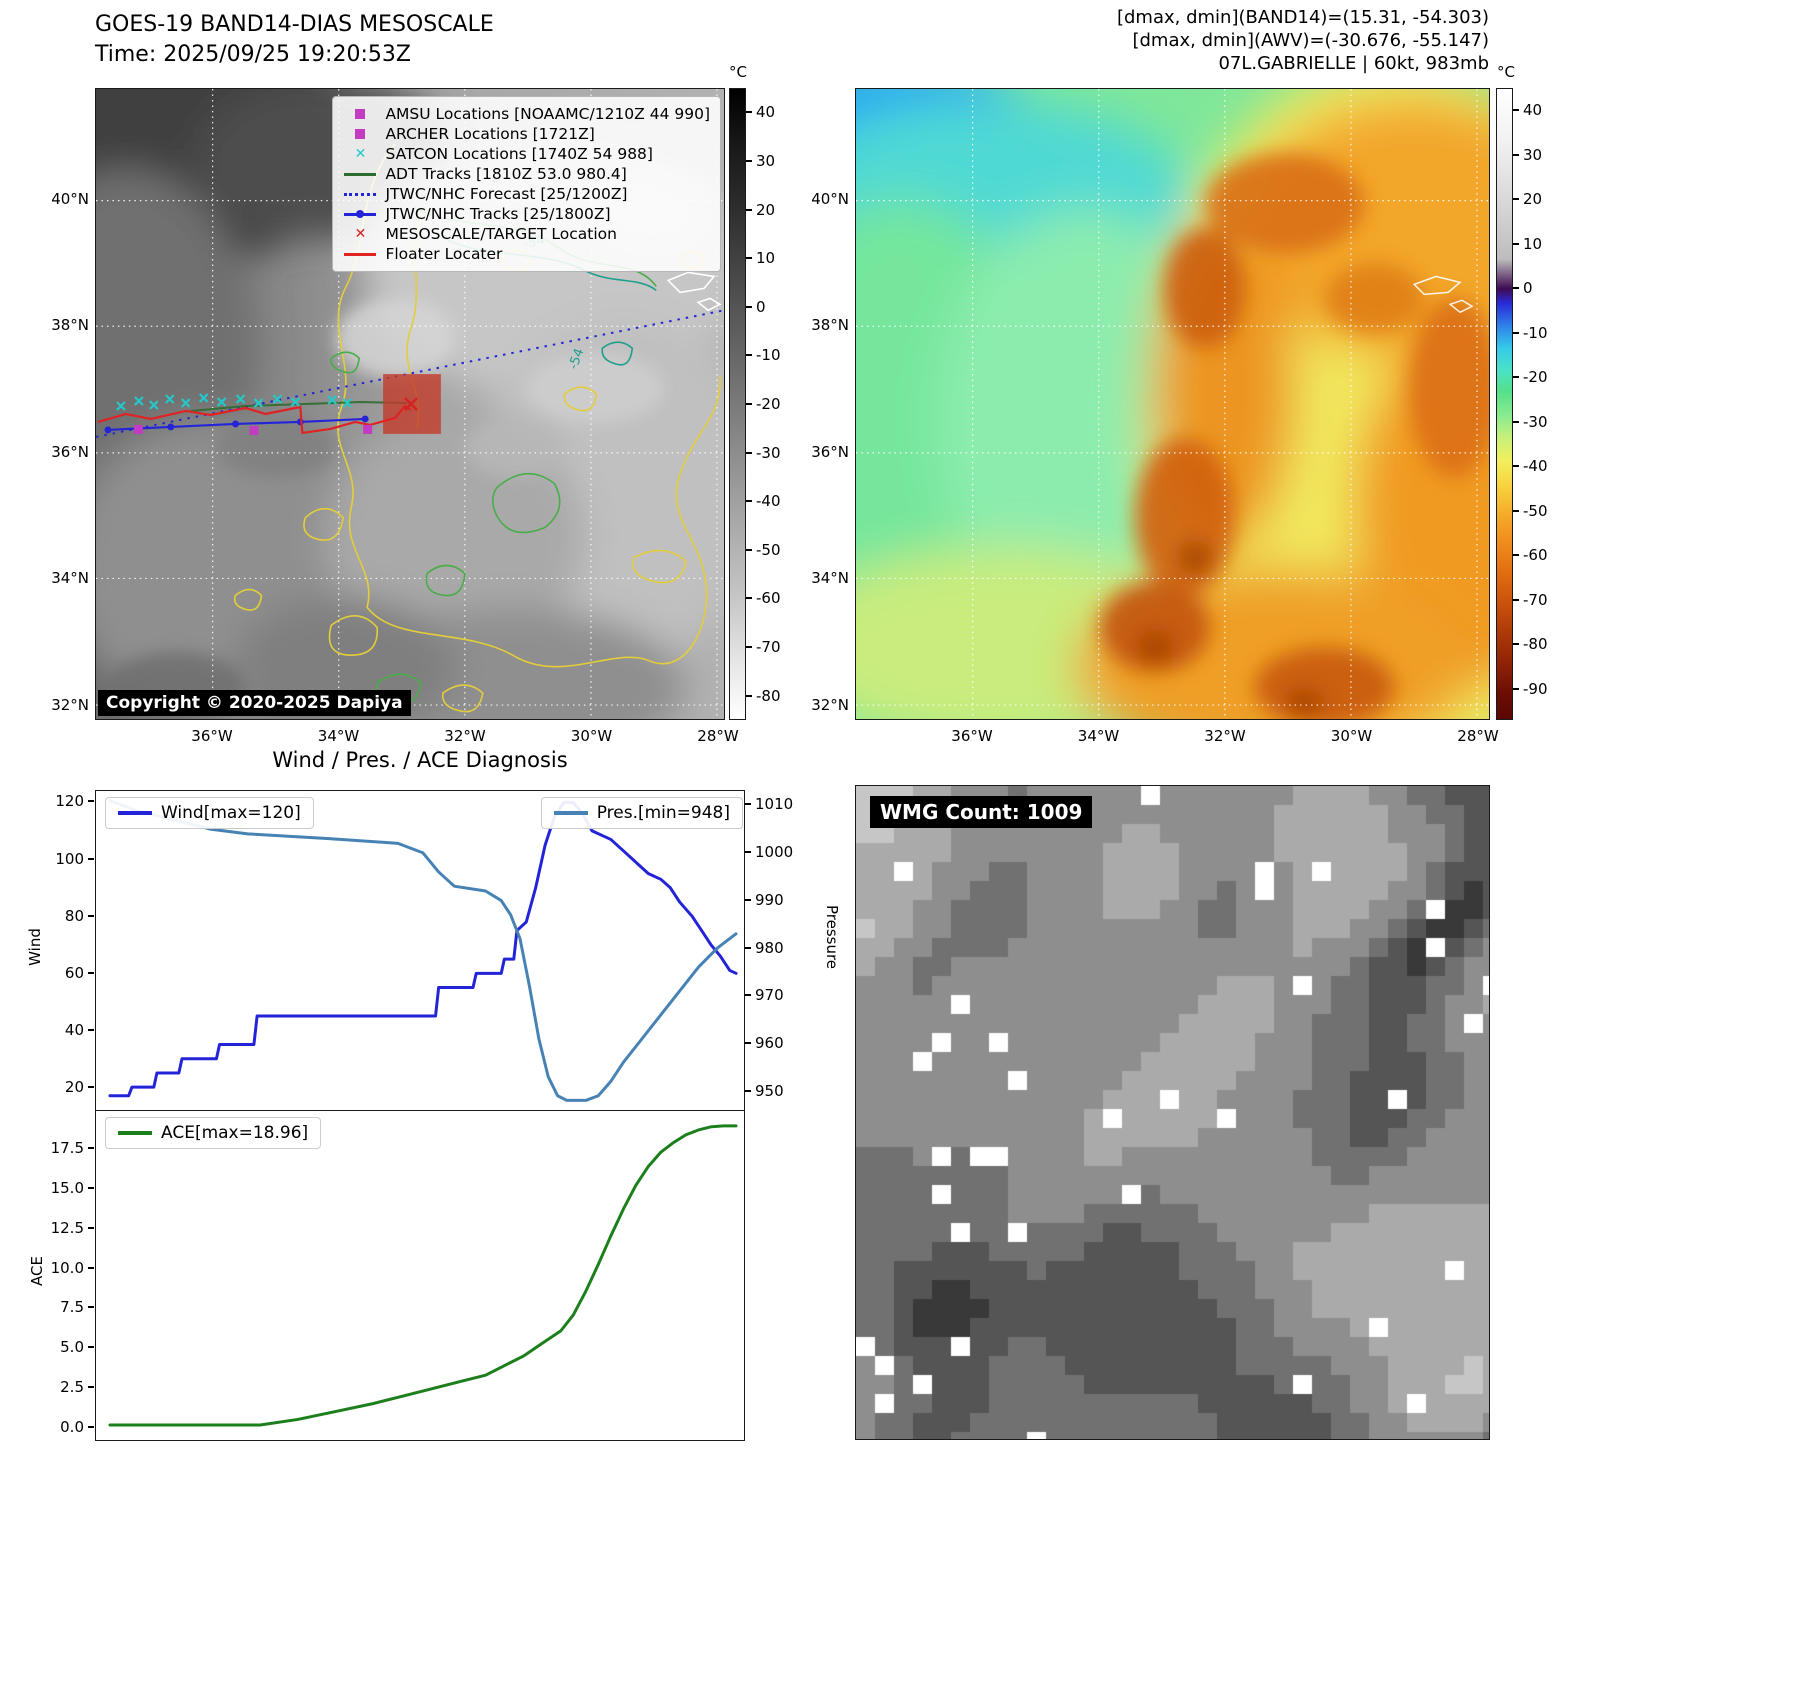 The height and width of the screenshot is (1690, 1801). I want to click on legend-marker-square-icon, so click(360, 134).